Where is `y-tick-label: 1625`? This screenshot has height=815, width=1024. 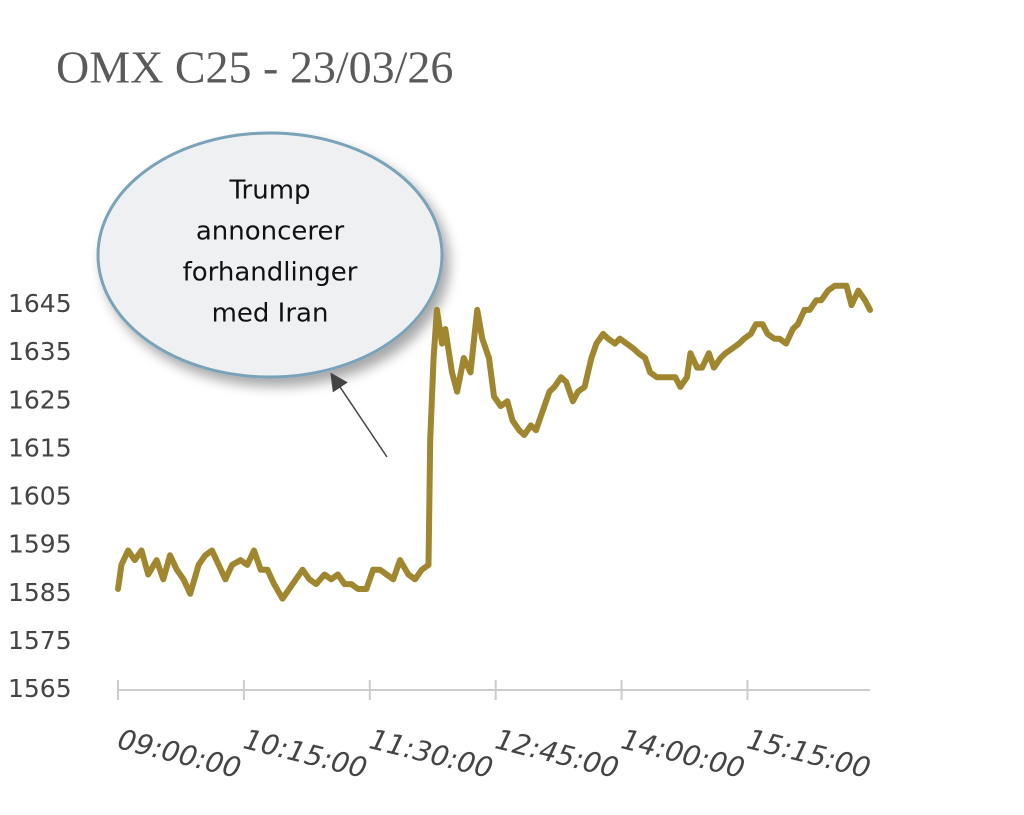 y-tick-label: 1625 is located at coordinates (40, 399).